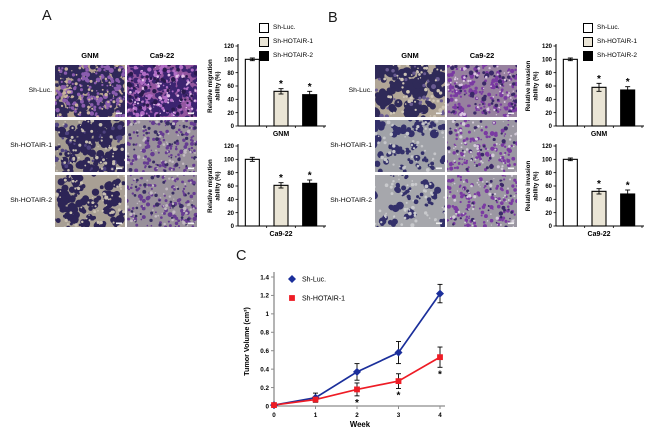  Describe the element at coordinates (440, 415) in the screenshot. I see `x-tick-label: 4` at that location.